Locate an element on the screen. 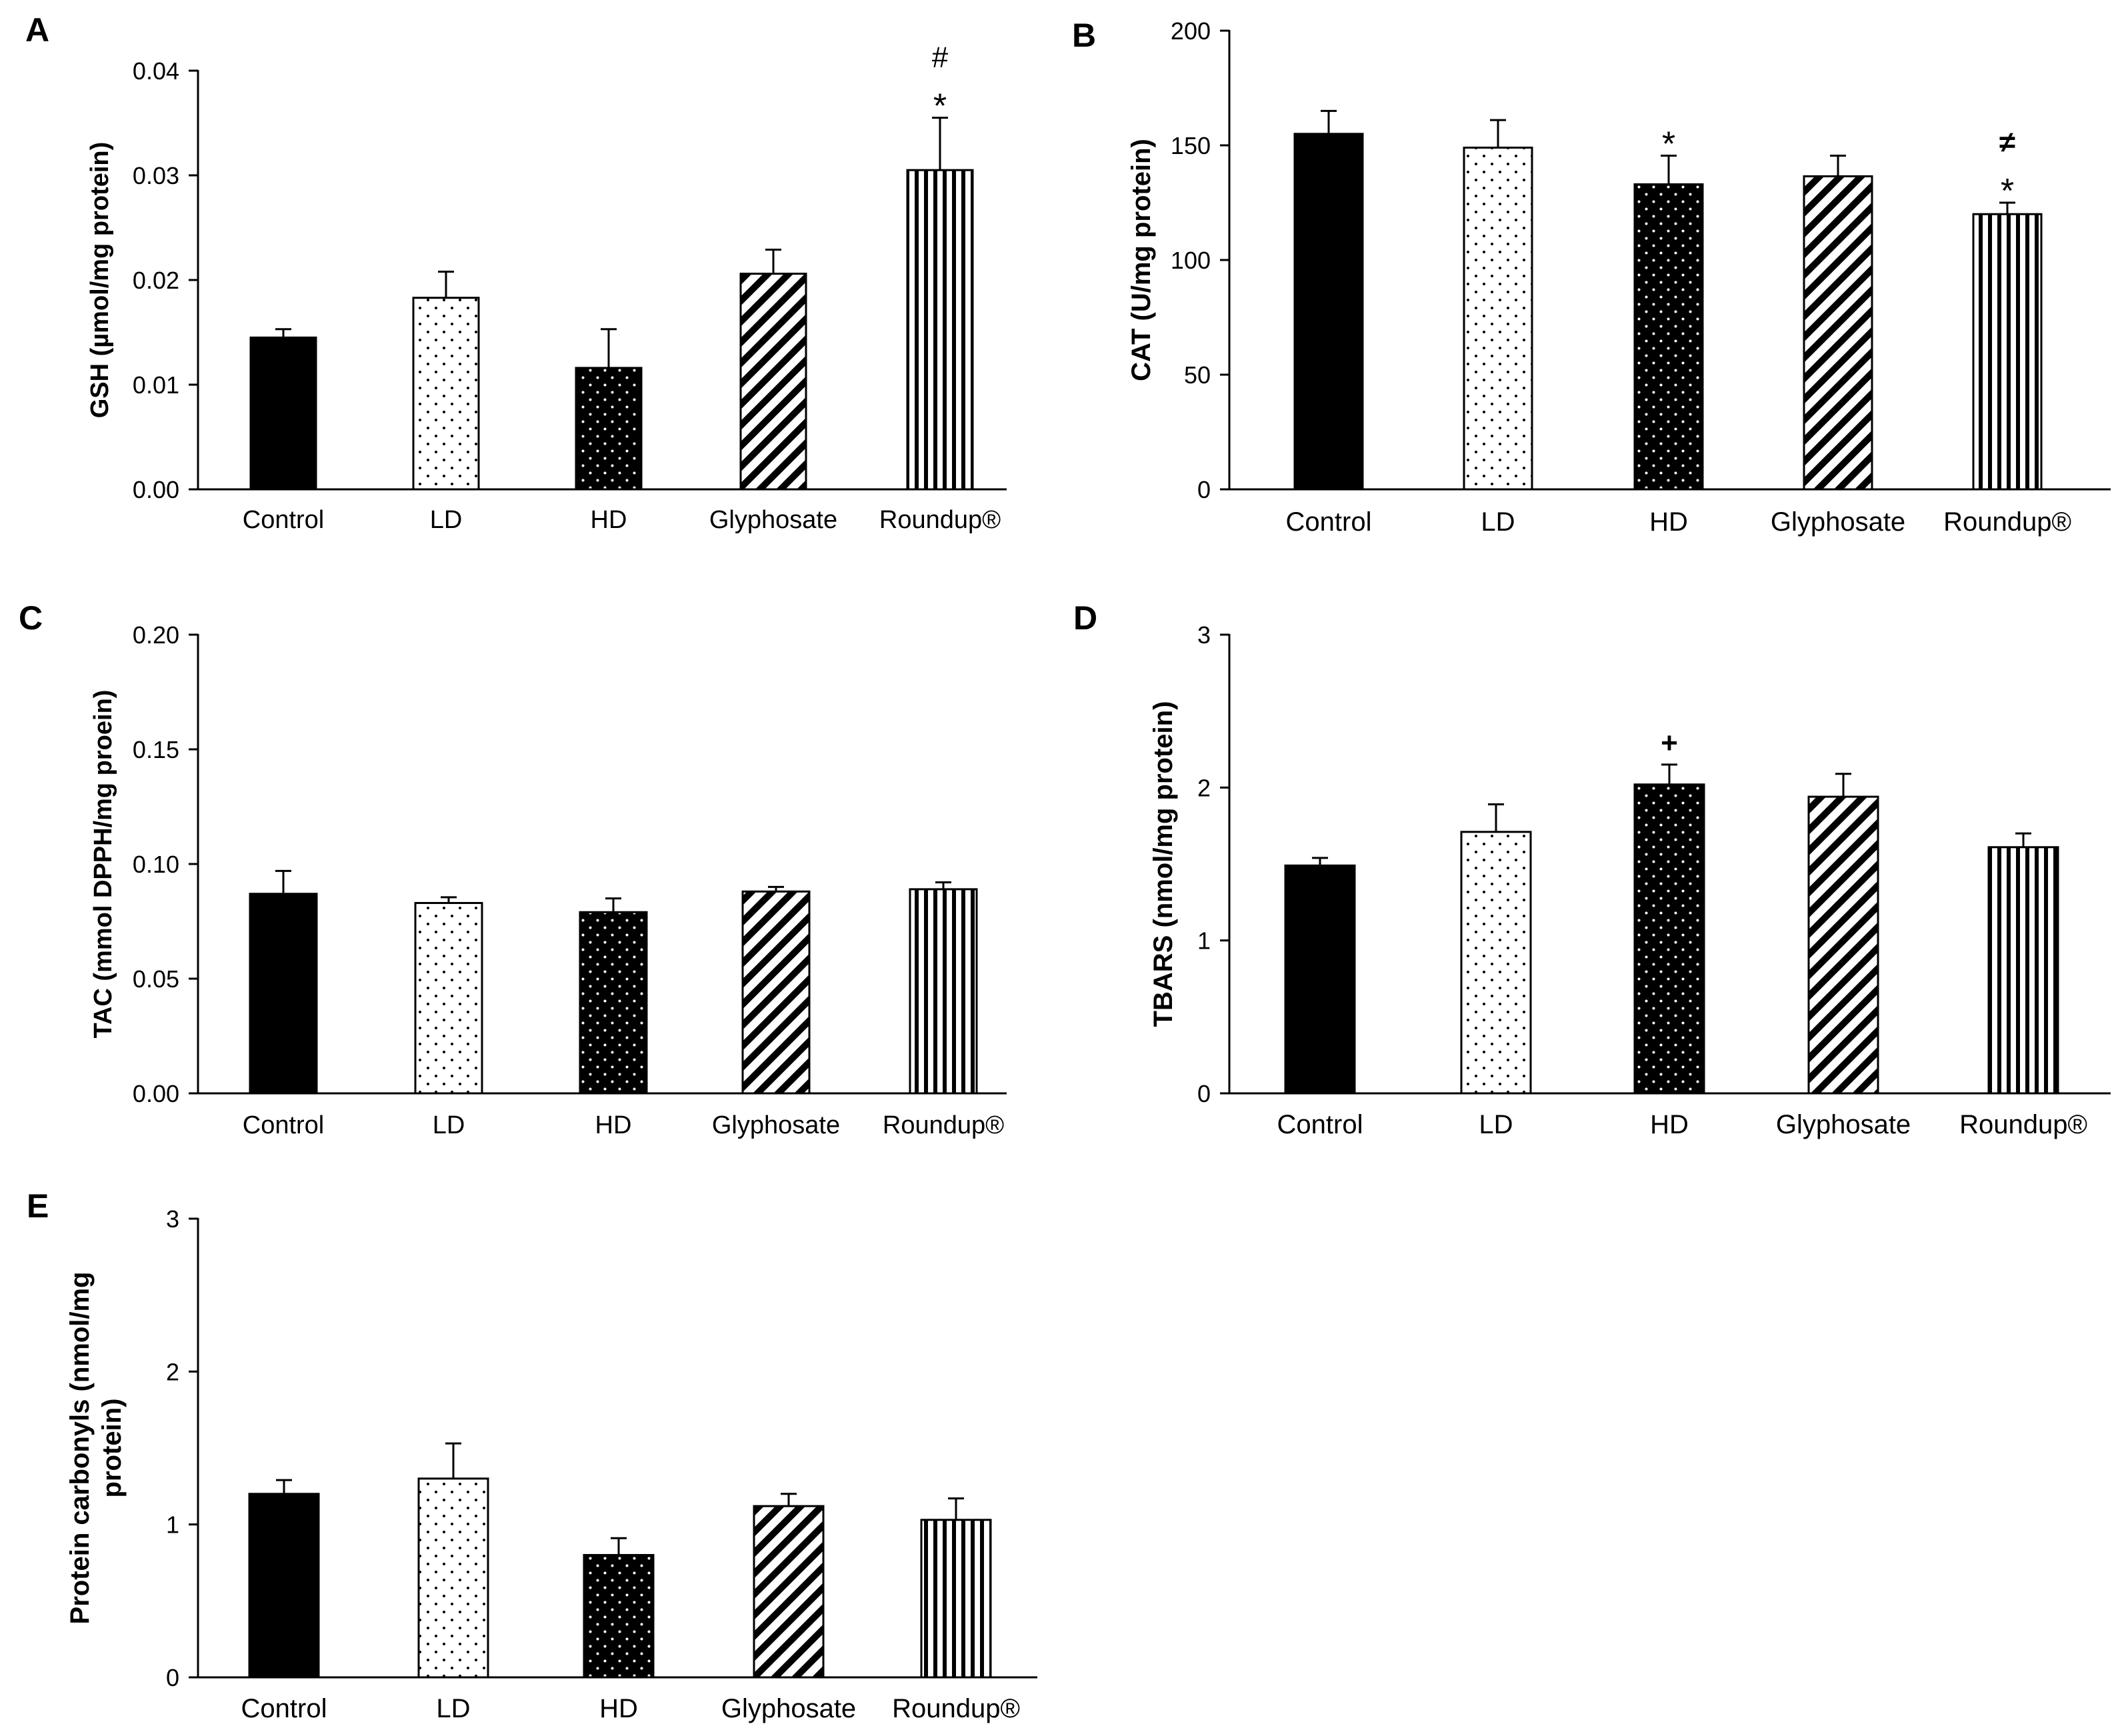 This screenshot has height=1736, width=2120. y-tick-label: 150 is located at coordinates (1191, 145).